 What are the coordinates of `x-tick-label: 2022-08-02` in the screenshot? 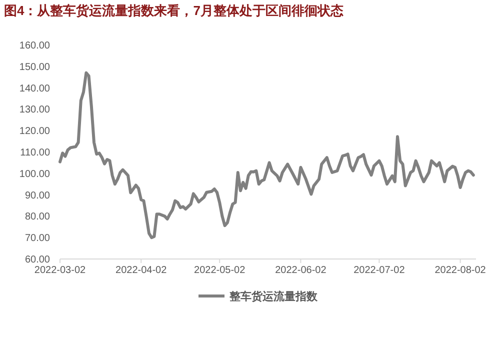 It's located at (460, 270).